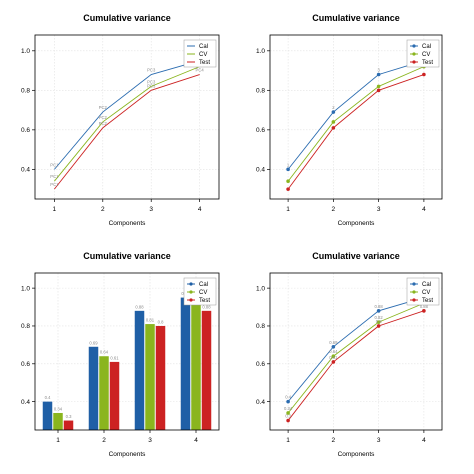 The height and width of the screenshot is (474, 474). Describe the element at coordinates (150, 320) in the screenshot. I see `data-label: 0.81` at that location.